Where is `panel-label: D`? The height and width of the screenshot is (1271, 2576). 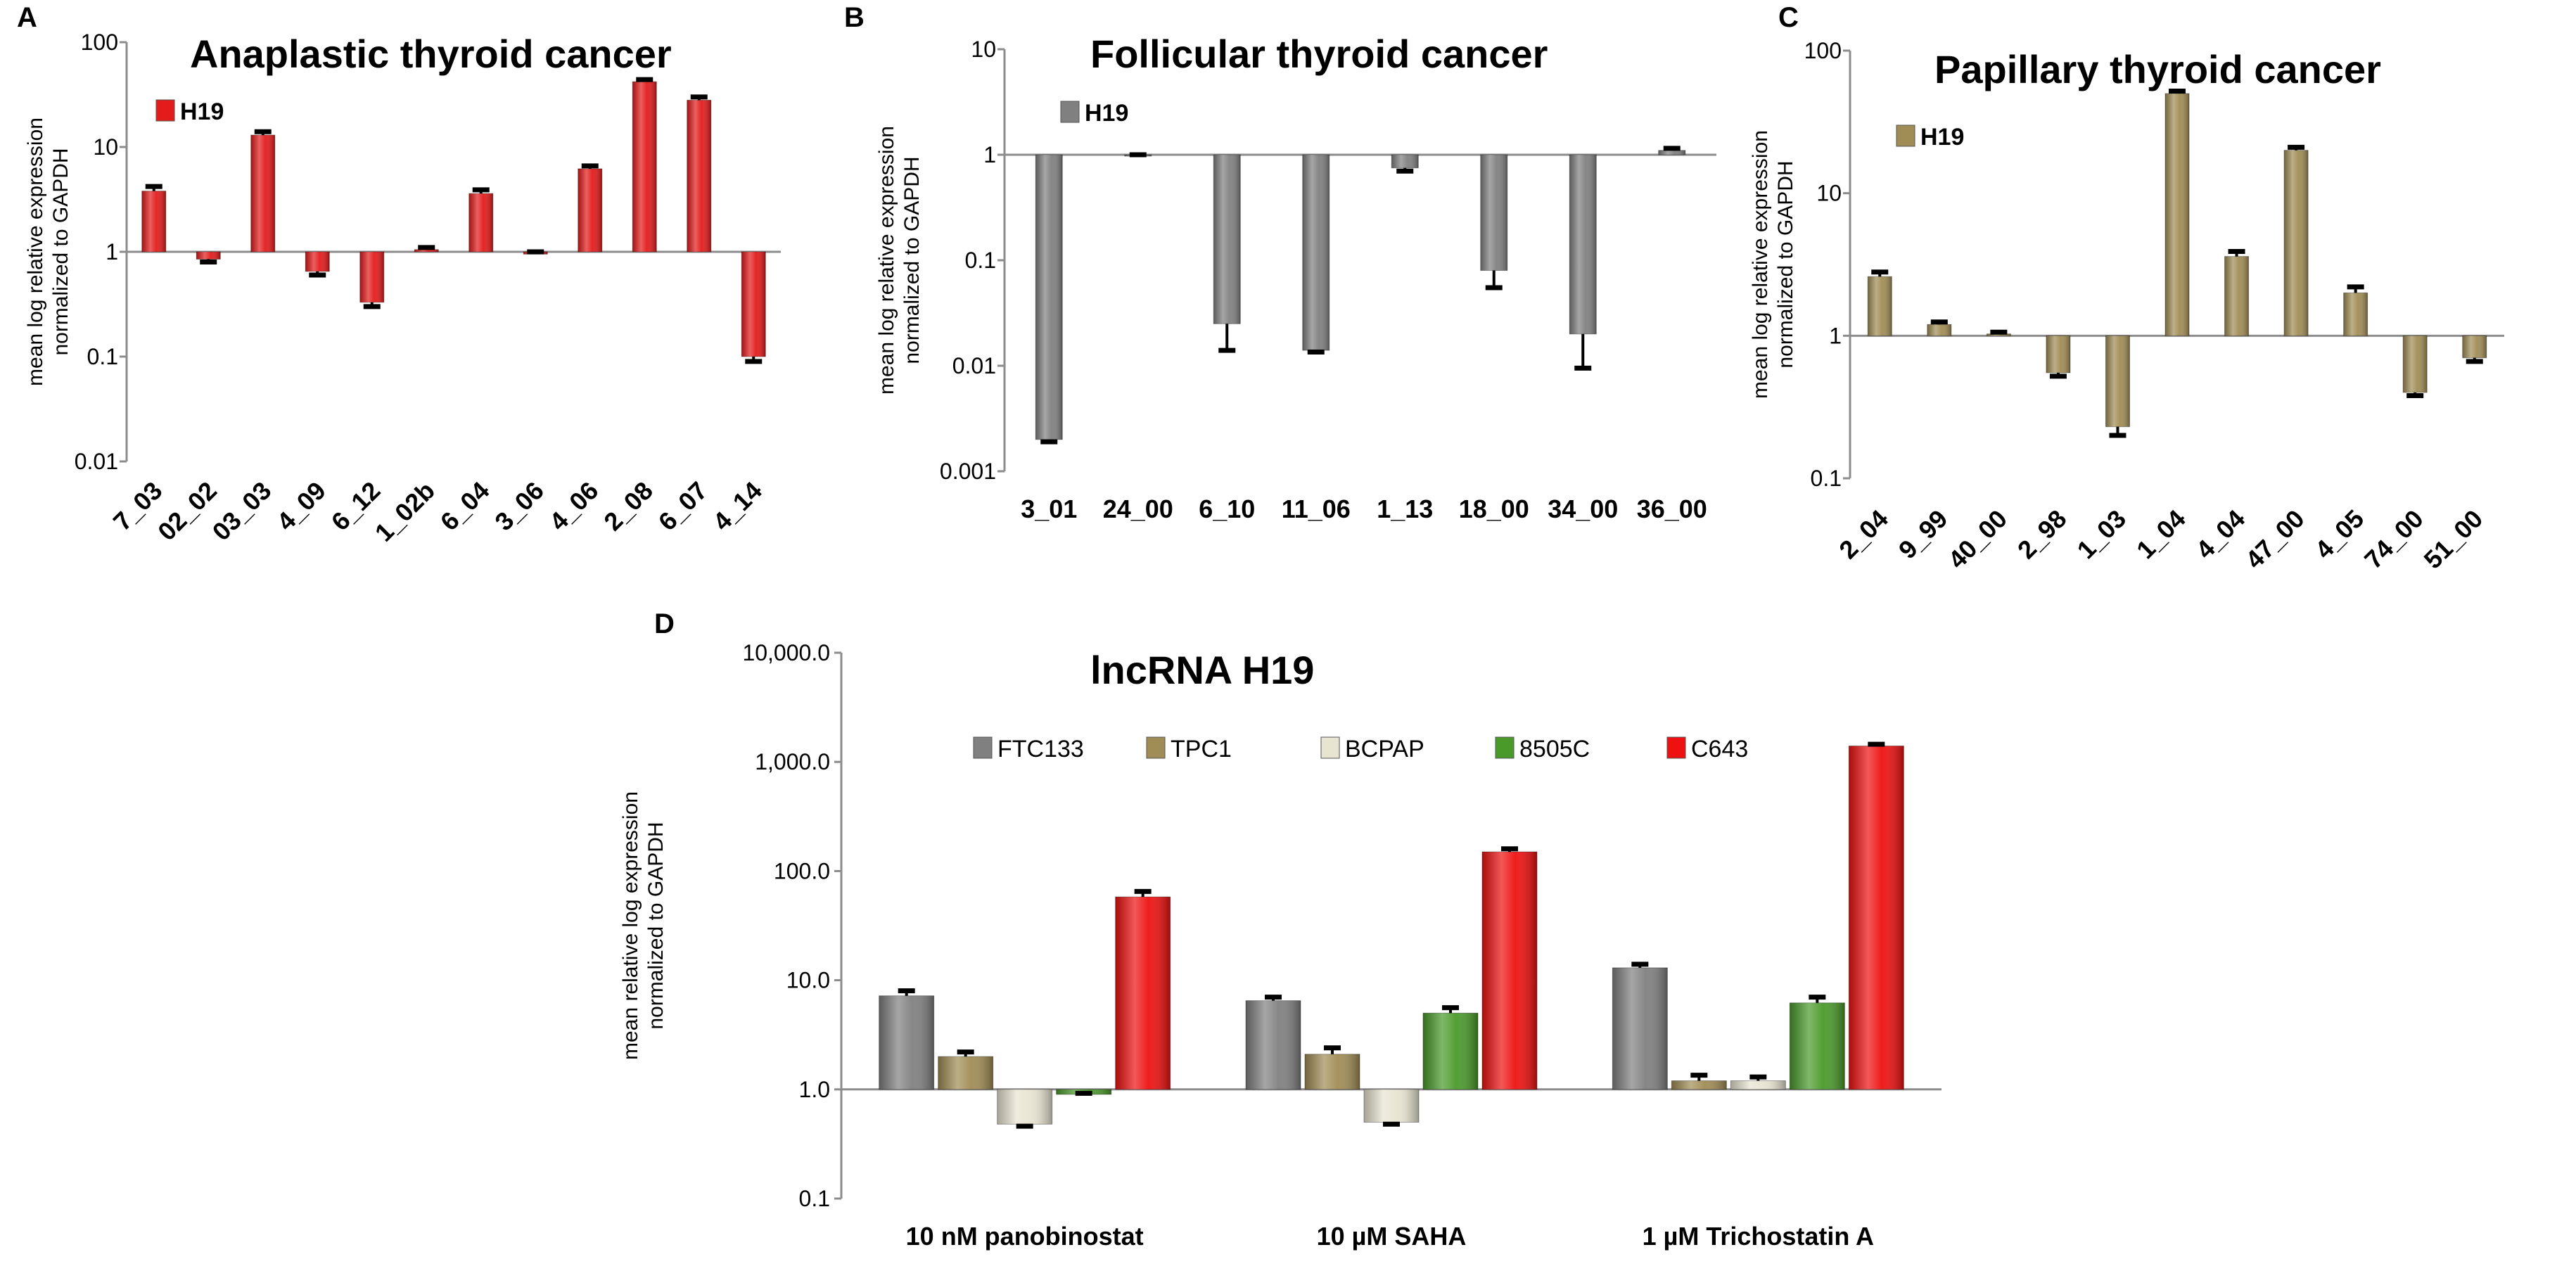 panel-label: D is located at coordinates (664, 623).